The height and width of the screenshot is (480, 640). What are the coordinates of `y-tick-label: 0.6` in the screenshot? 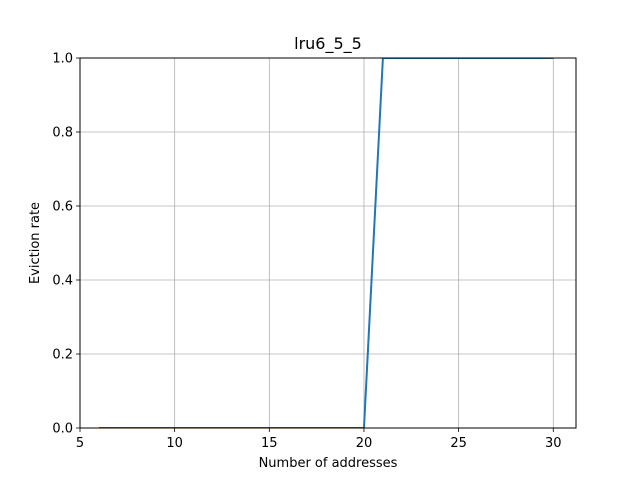 It's located at (62, 207).